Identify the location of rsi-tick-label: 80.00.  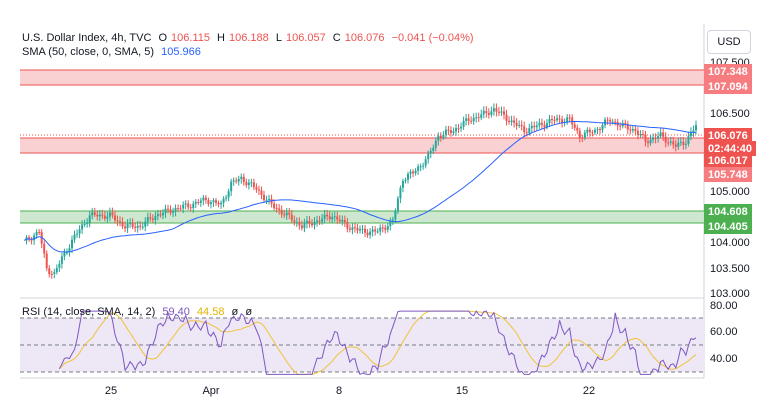
(724, 306).